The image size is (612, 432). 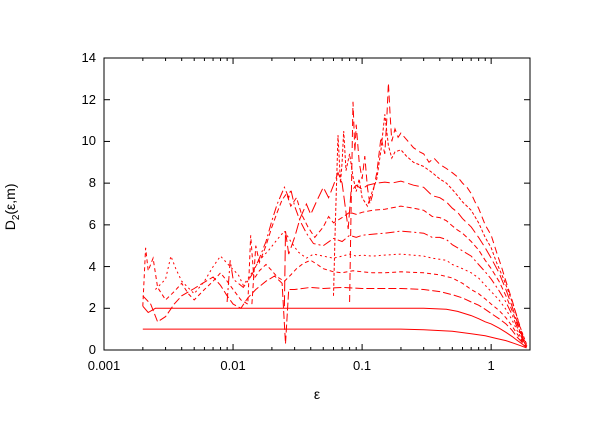 I want to click on y-axis-label-rest: (ε,m), so click(x=10, y=199).